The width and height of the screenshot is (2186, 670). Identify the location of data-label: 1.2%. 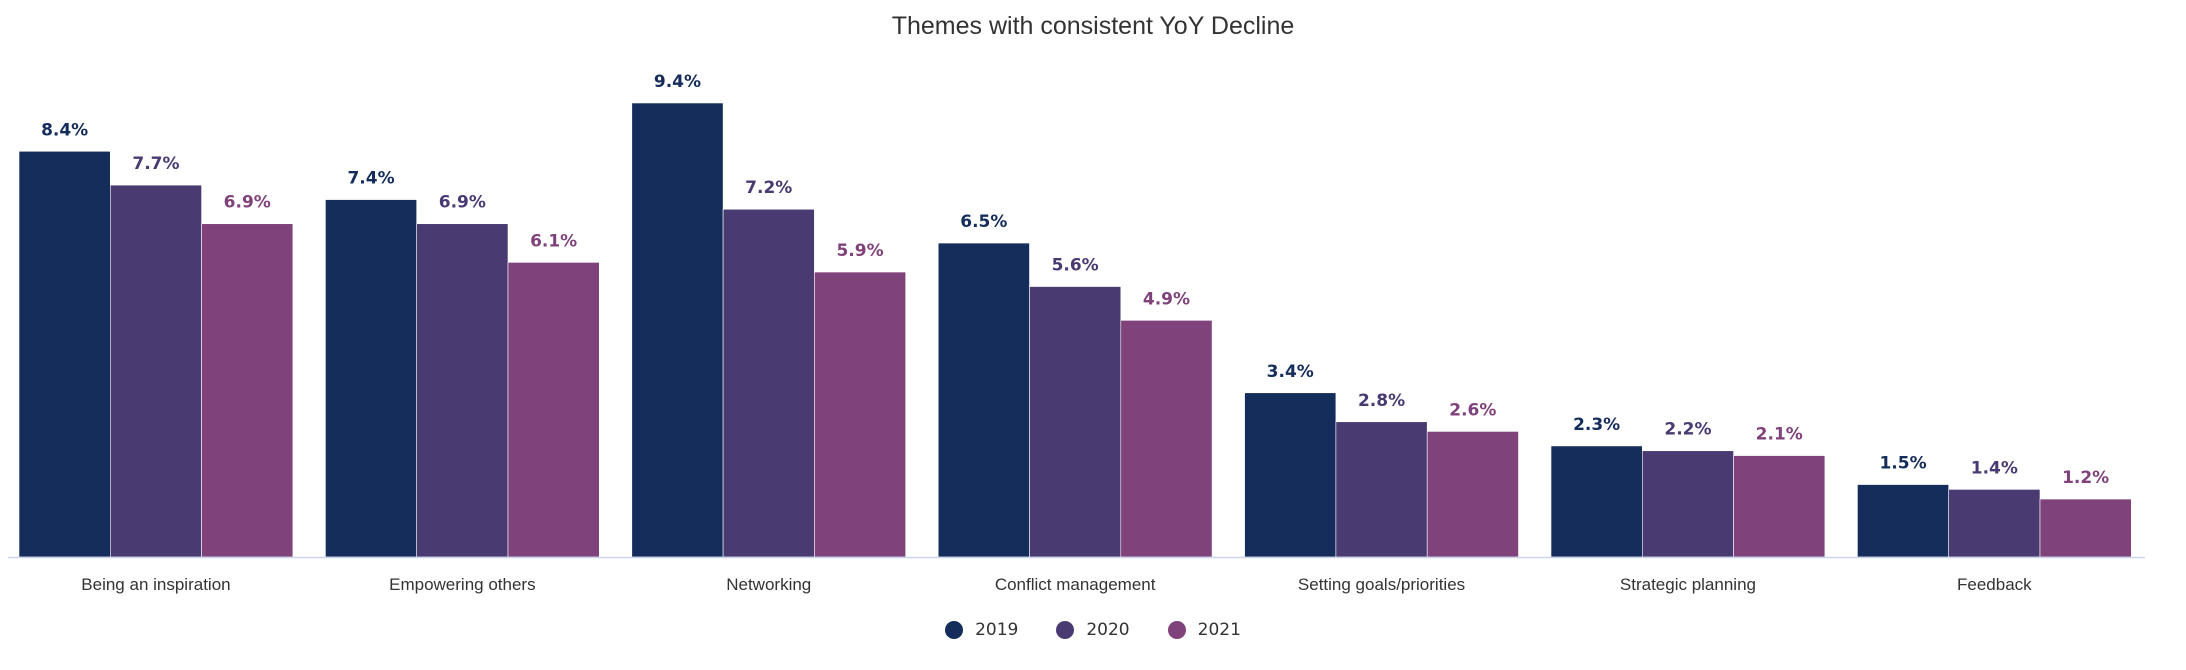
(2085, 478).